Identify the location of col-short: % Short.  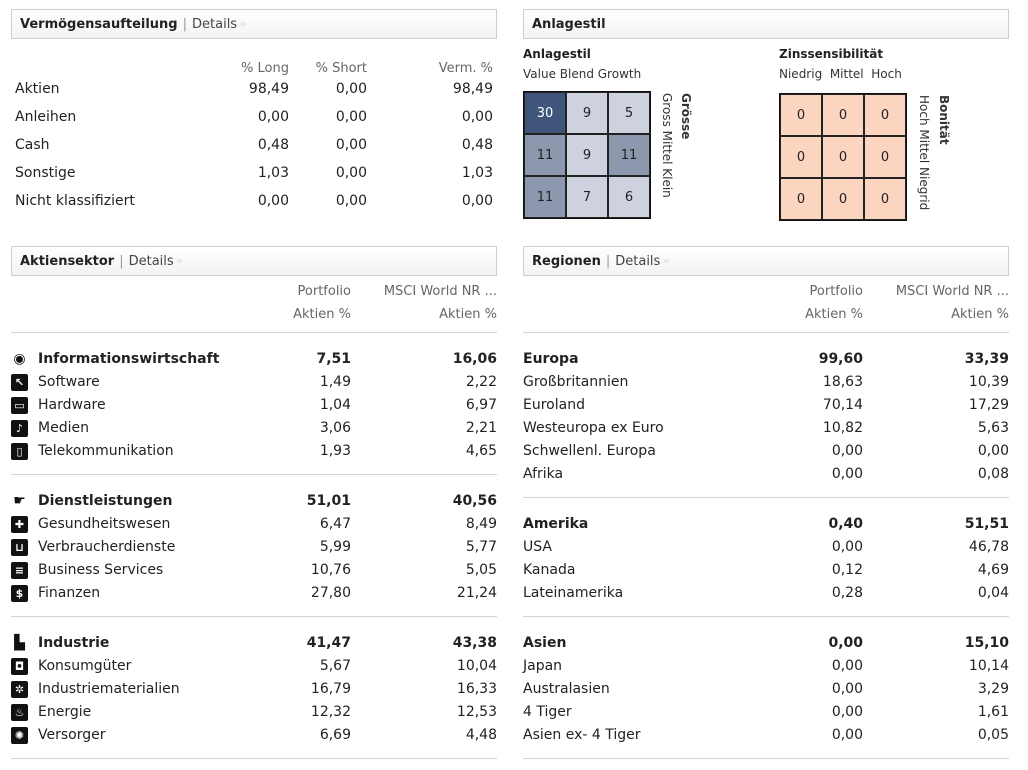
(341, 68).